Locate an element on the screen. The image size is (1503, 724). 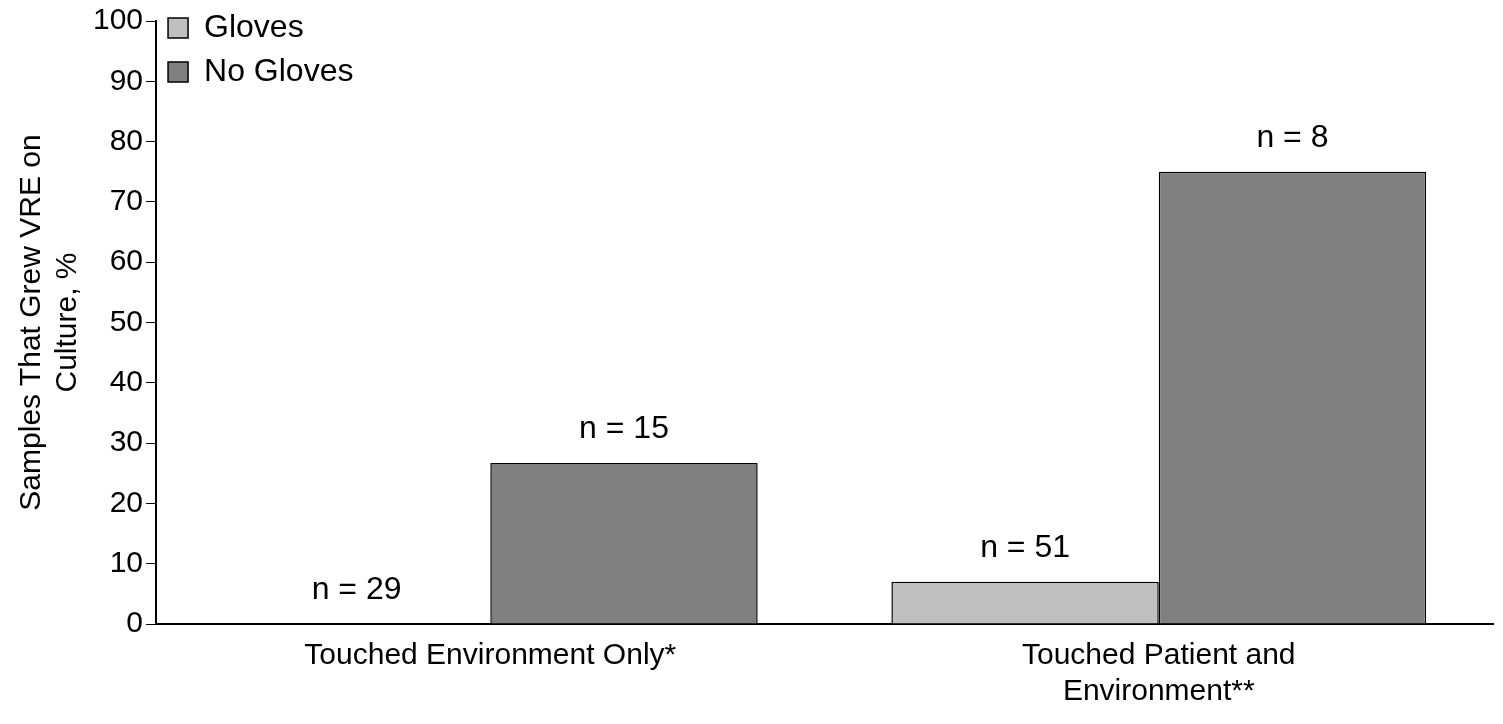
x-tick-label: Touched Environment Only* is located at coordinates (490, 654).